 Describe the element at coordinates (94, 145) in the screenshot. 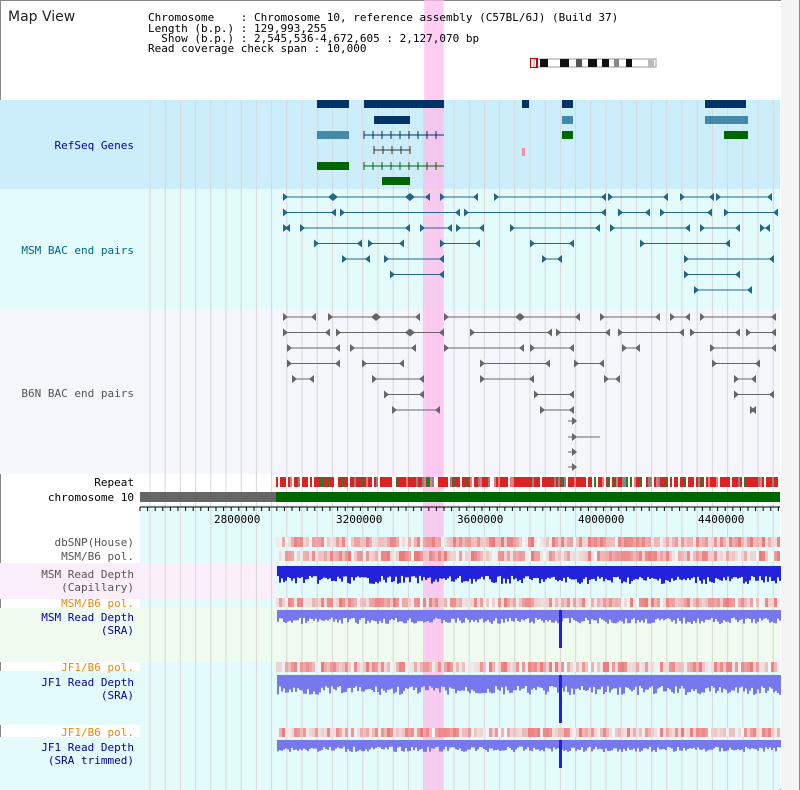

I see `track-label-refseq: RefSeq Genes` at that location.